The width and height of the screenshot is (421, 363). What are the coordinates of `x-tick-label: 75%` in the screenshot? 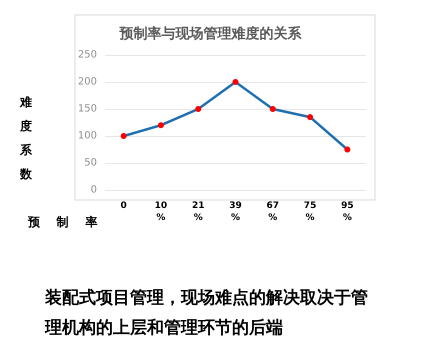 It's located at (310, 212).